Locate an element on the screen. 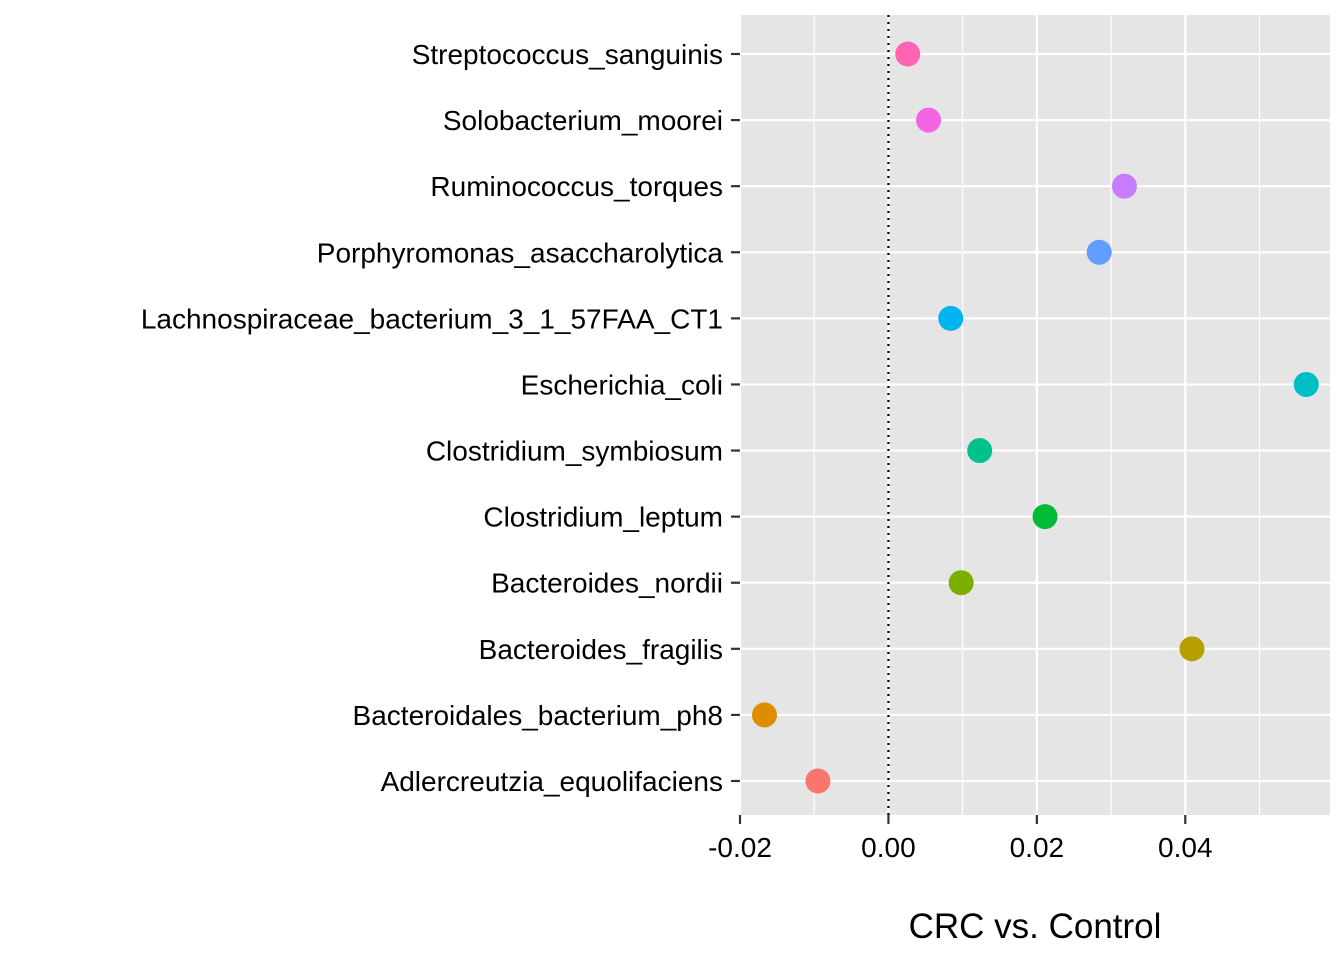  y-tick-label: Solobacterium_moorei is located at coordinates (583, 120).